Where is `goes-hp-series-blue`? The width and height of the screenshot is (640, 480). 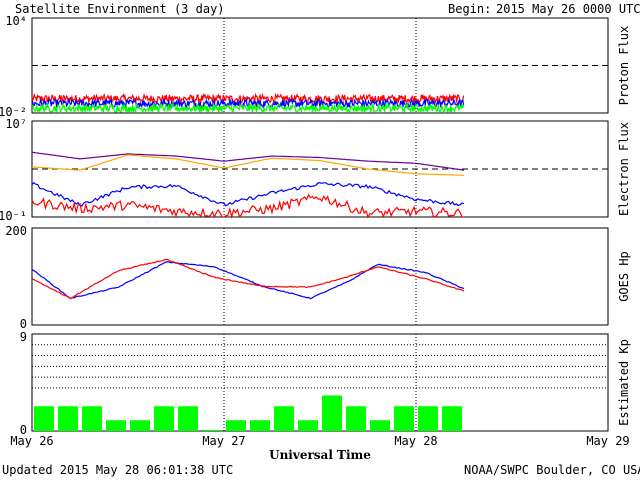
goes-hp-series-blue is located at coordinates (248, 280).